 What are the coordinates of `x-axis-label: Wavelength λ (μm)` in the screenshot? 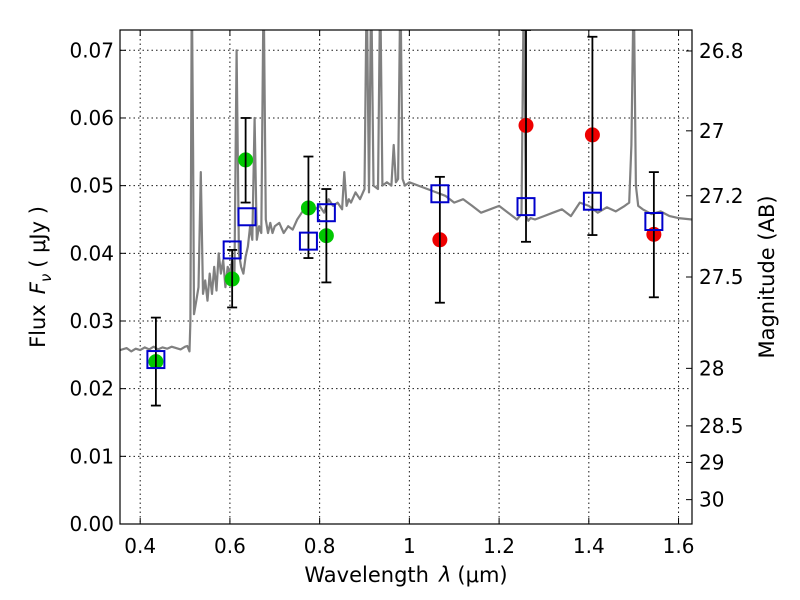 It's located at (405, 575).